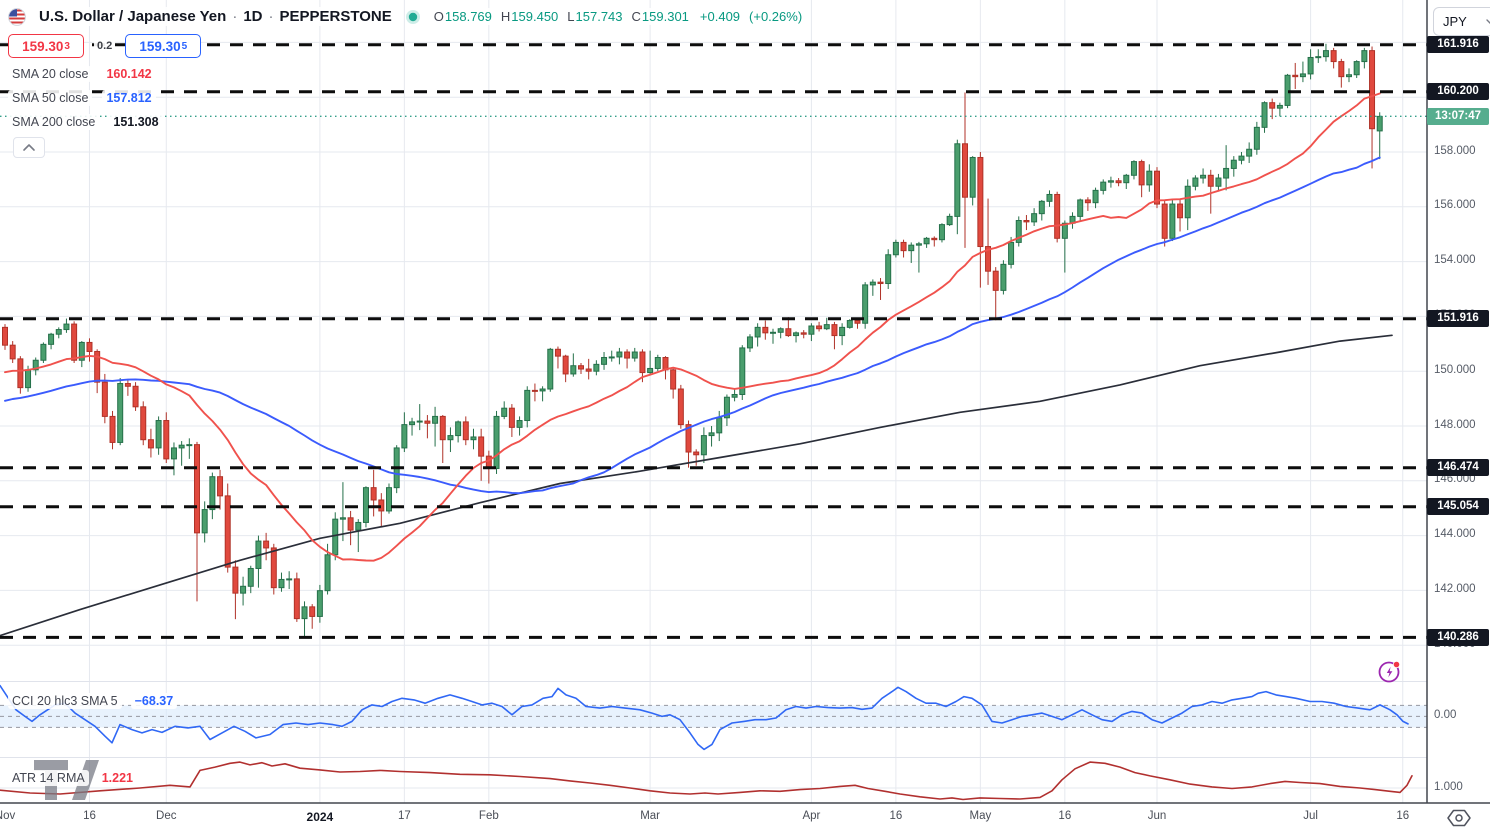  Describe the element at coordinates (1458, 319) in the screenshot. I see `price-level-badge: 151.916` at that location.